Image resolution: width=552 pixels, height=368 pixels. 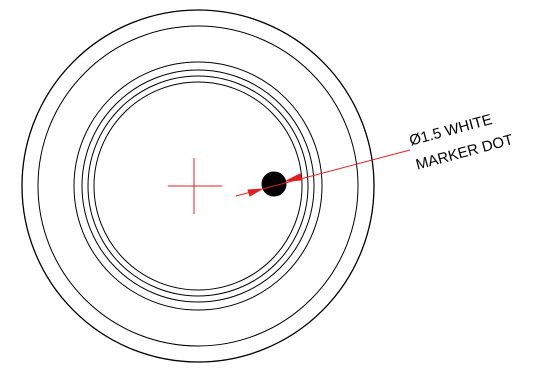 What do you see at coordinates (274, 184) in the screenshot?
I see `marker-dot` at bounding box center [274, 184].